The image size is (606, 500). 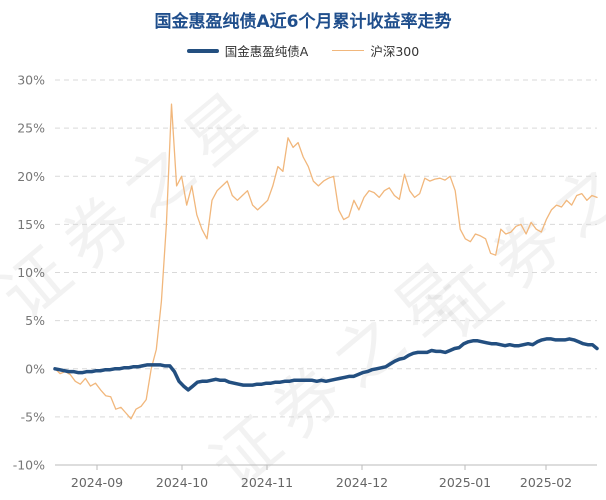 What do you see at coordinates (31, 176) in the screenshot?
I see `y-tick-label: 20%` at bounding box center [31, 176].